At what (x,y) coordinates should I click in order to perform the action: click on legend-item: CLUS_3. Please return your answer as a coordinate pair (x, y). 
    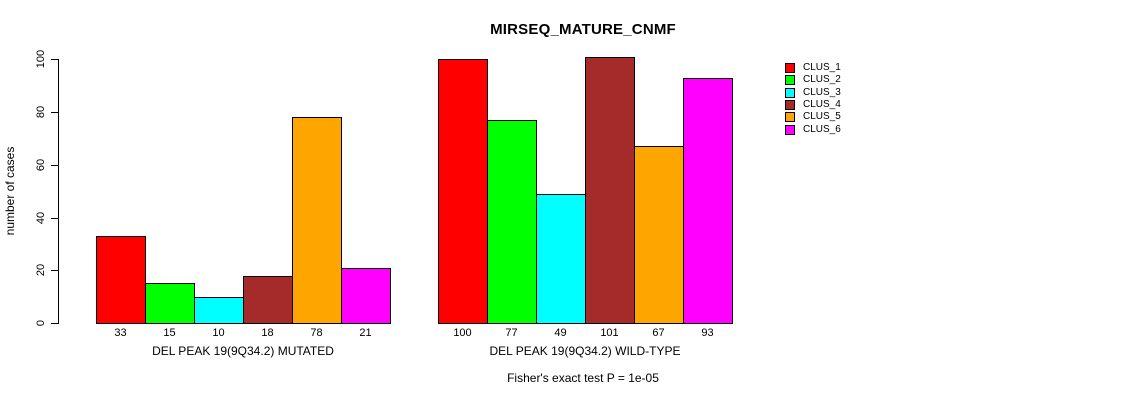
    Looking at the image, I should click on (813, 93).